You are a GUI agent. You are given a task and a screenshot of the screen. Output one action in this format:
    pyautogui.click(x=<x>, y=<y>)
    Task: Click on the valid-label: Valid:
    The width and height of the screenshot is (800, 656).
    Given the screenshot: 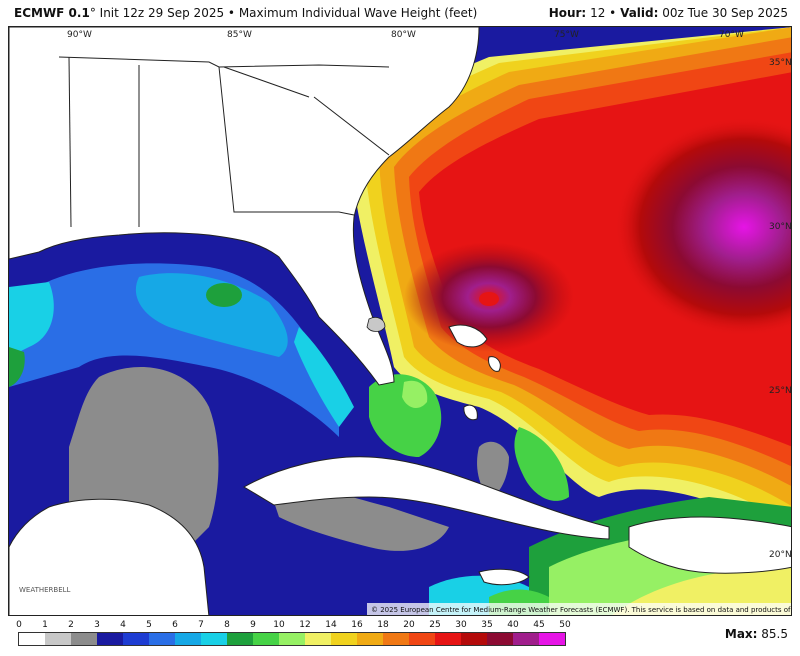 What is the action you would take?
    pyautogui.click(x=639, y=13)
    